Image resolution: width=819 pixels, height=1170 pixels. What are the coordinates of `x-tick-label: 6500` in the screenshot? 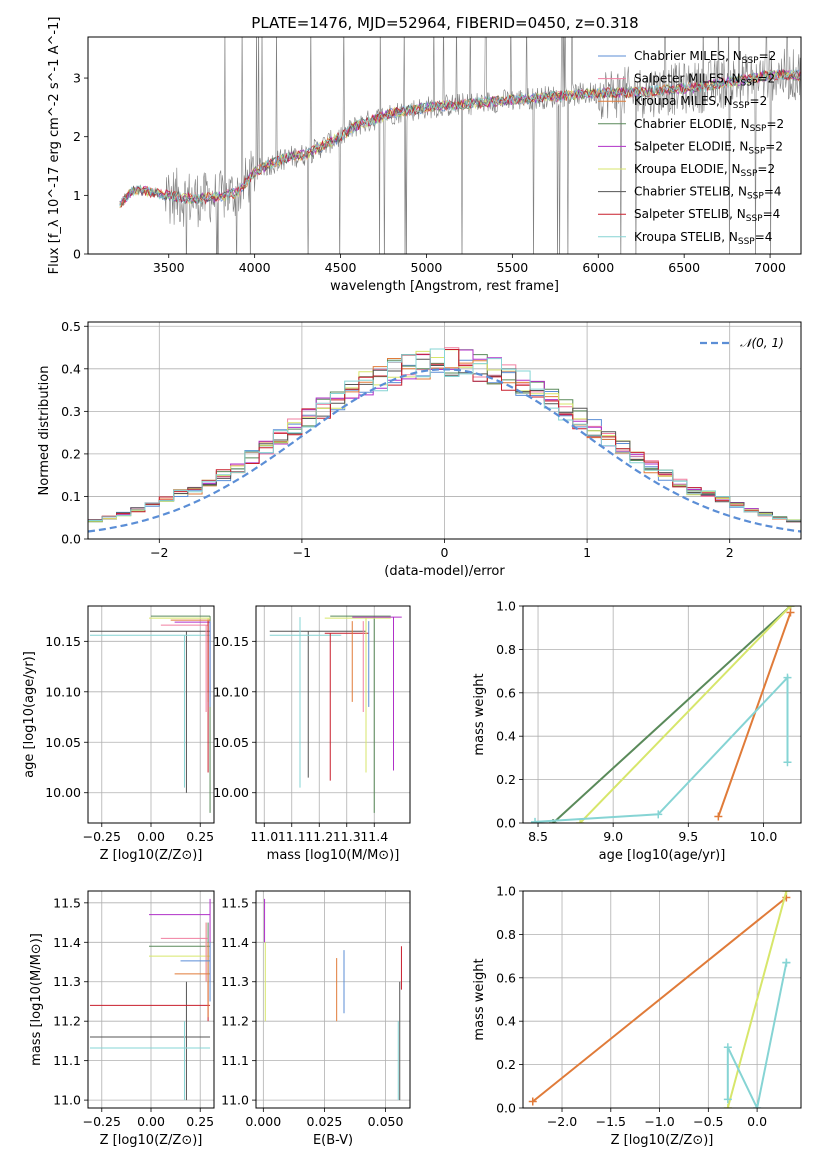 It's located at (684, 267).